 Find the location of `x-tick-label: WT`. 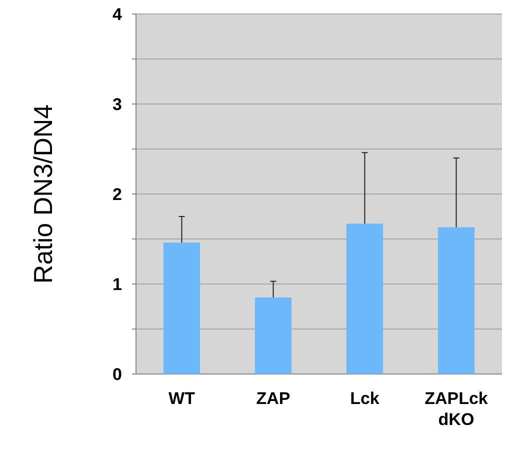

x-tick-label: WT is located at coordinates (182, 398).